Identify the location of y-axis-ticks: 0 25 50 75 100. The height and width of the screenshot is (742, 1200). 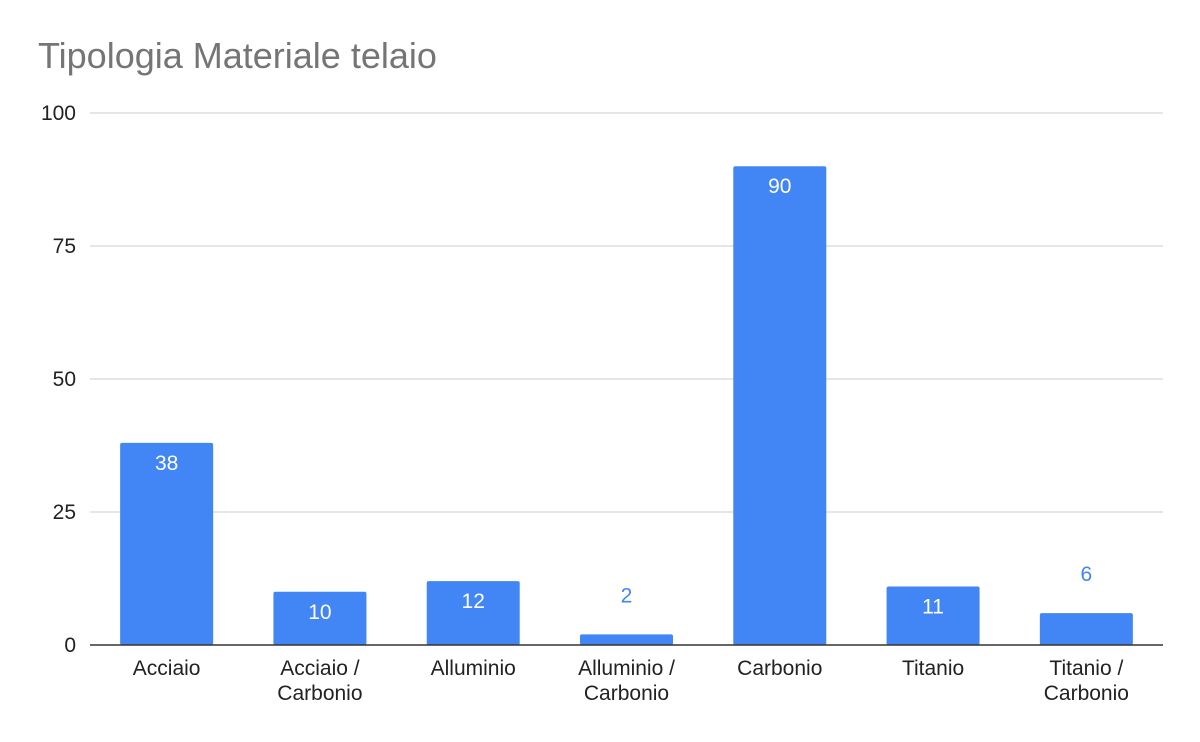
(58, 379).